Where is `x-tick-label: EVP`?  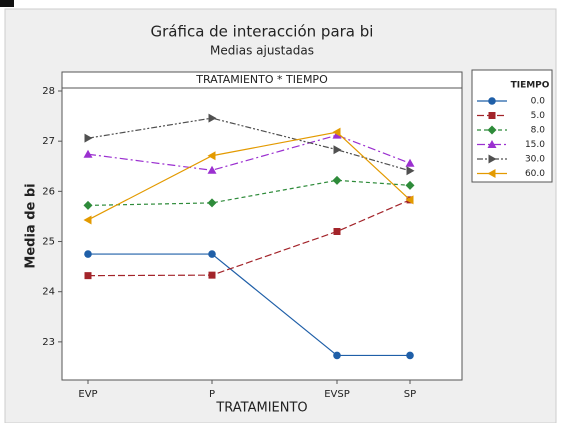 x-tick-label: EVP is located at coordinates (87, 394).